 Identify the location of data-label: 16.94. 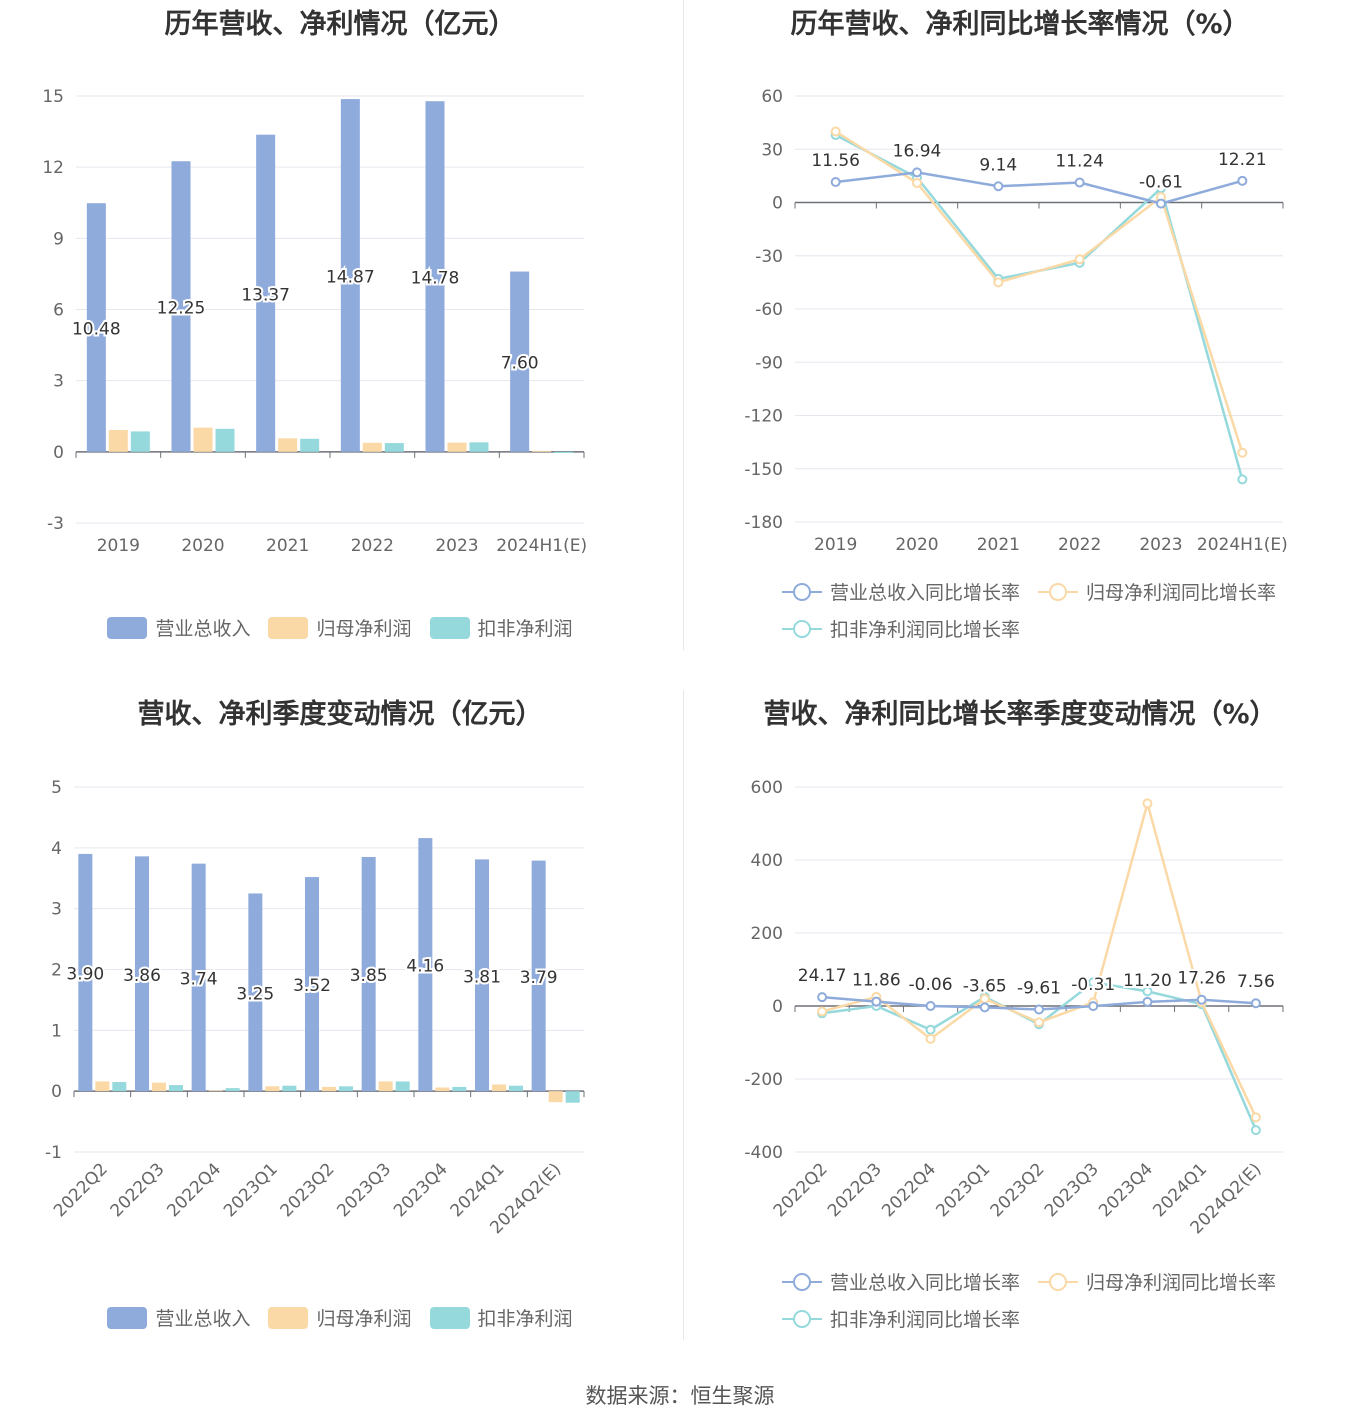
(917, 151).